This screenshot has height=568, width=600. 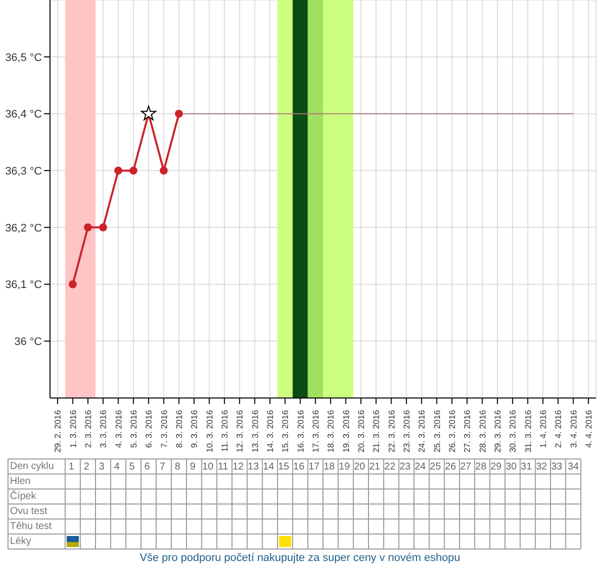 What do you see at coordinates (73, 429) in the screenshot?
I see `x-tick-label: 1. 3. 2016` at bounding box center [73, 429].